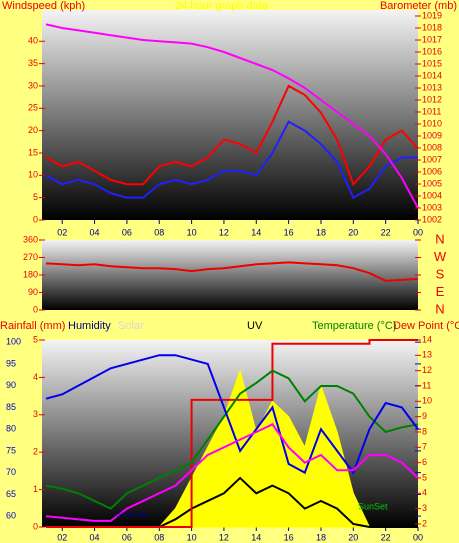 The height and width of the screenshot is (543, 459). What do you see at coordinates (11, 363) in the screenshot?
I see `y-tick-label: 95` at bounding box center [11, 363].